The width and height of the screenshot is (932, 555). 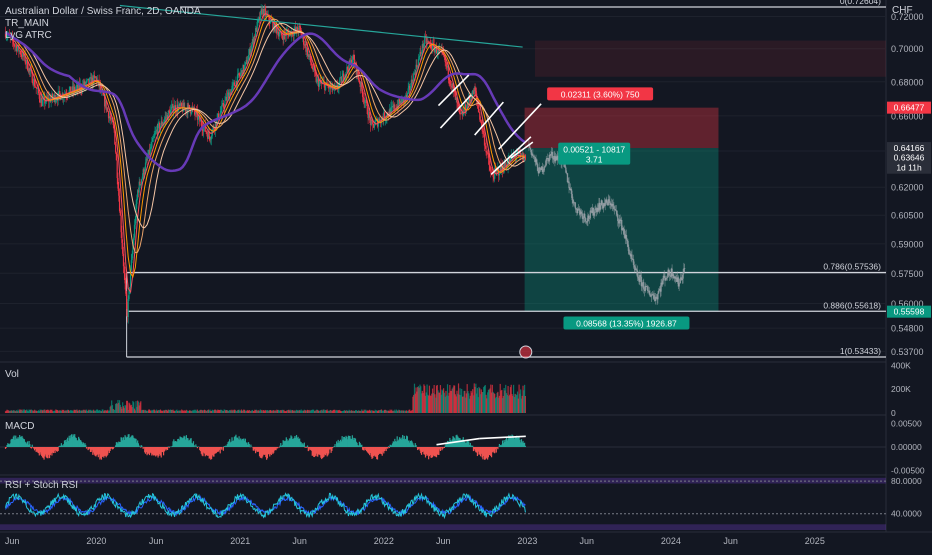 I want to click on macd-tick-label: -0.00500, so click(x=908, y=470).